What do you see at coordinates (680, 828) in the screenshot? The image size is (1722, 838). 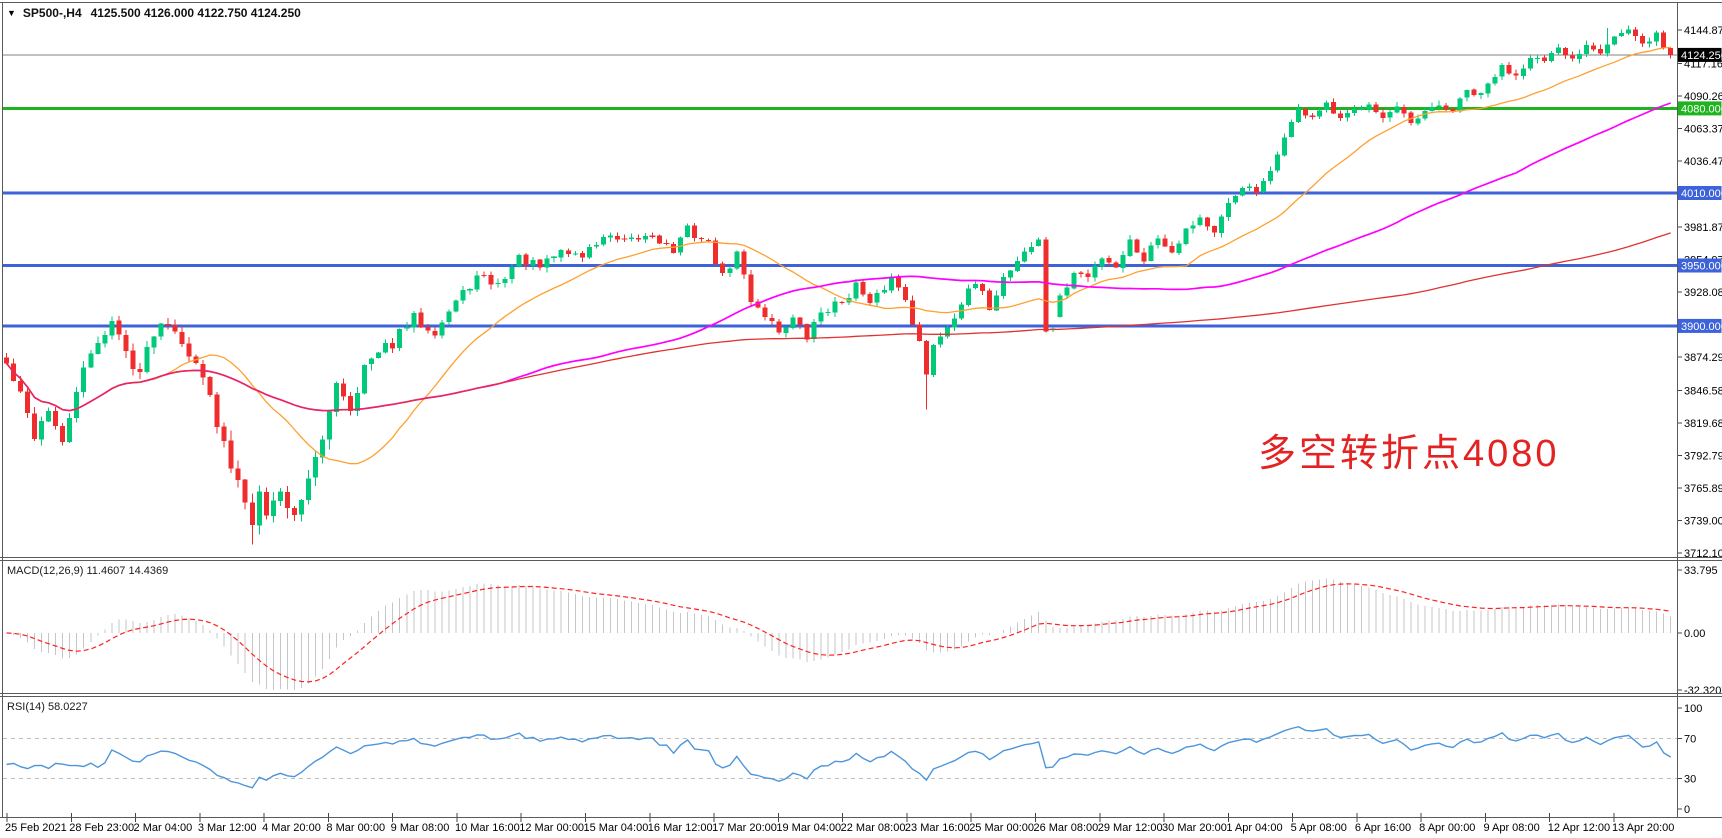 I see `svg-text: 16 Mar 12:00` at bounding box center [680, 828].